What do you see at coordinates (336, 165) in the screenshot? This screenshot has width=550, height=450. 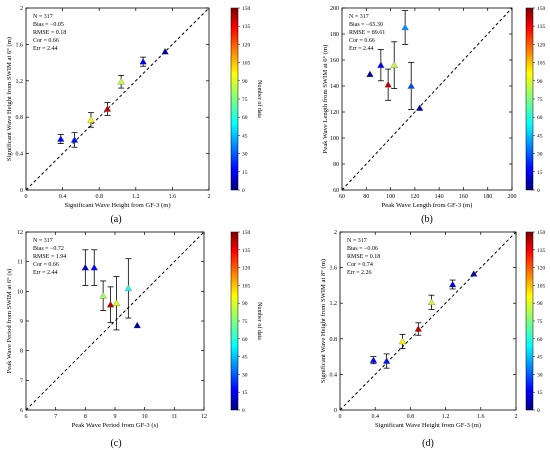 I see `y-tick-label: 80` at bounding box center [336, 165].